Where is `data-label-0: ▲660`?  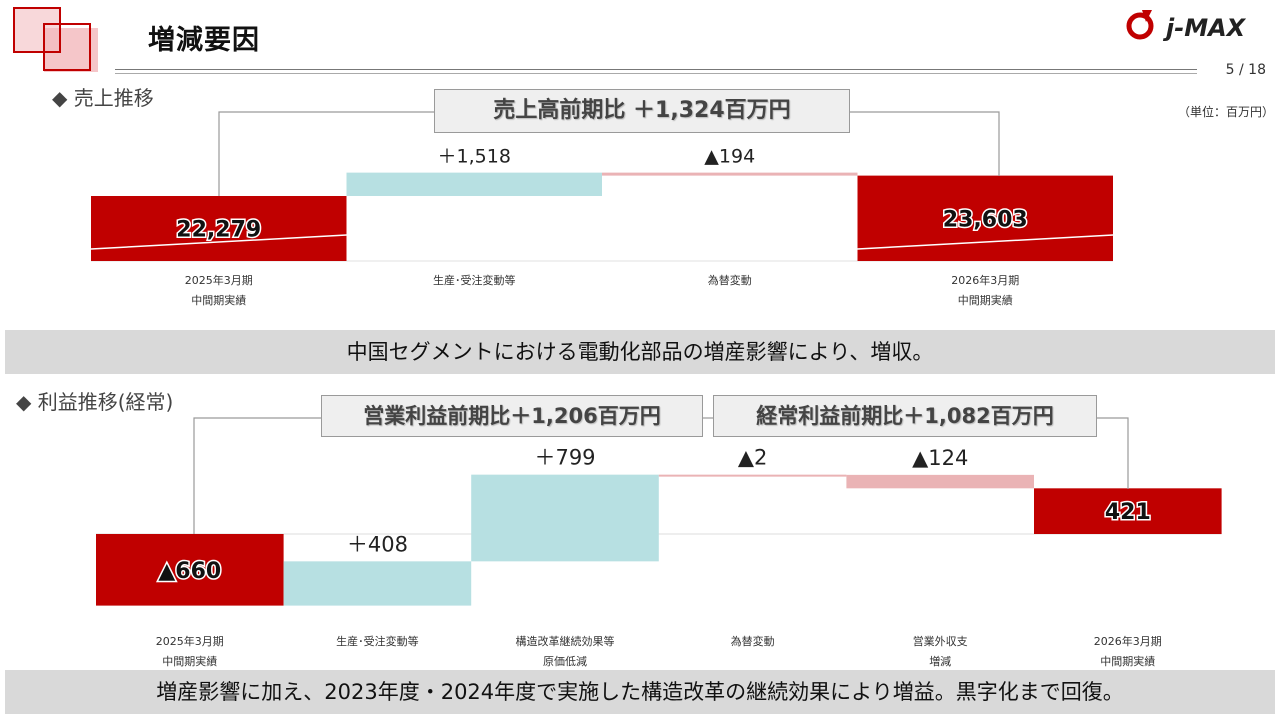 data-label-0: ▲660 is located at coordinates (189, 571).